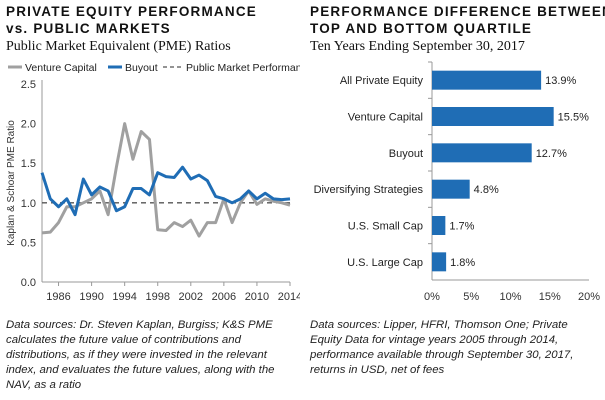 The height and width of the screenshot is (400, 605). What do you see at coordinates (28, 85) in the screenshot?
I see `y-tick-label: 2.5` at bounding box center [28, 85].